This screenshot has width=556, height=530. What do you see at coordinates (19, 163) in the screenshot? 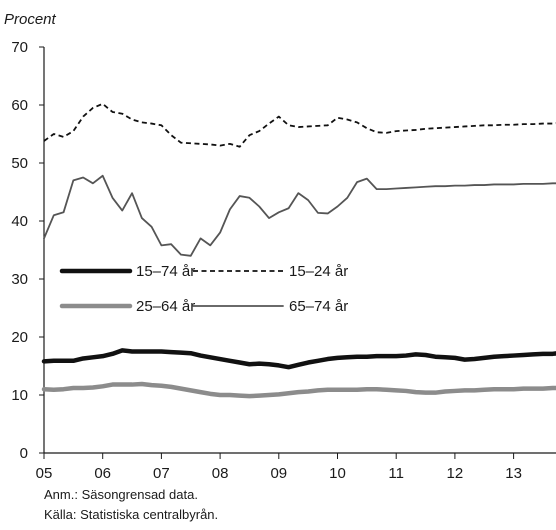
I see `y-tick-label: 50` at bounding box center [19, 163].